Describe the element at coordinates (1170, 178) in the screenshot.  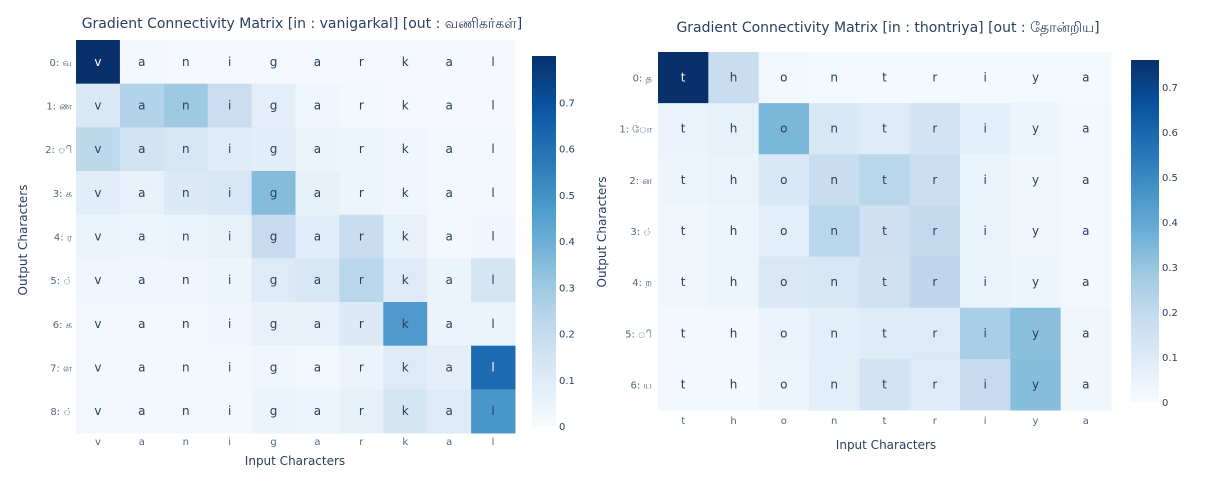
I see `colorbar-tick-label: 0.5` at that location.